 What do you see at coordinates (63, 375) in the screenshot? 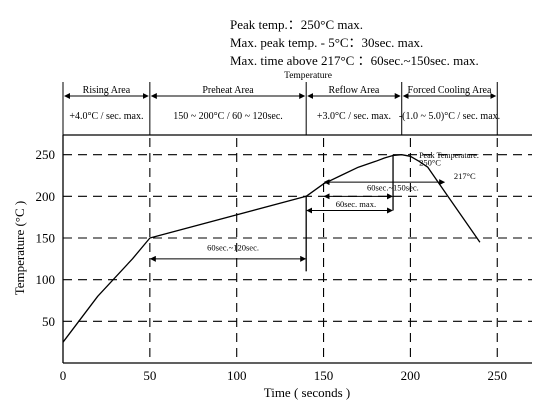
I see `x-tick-label: 0` at bounding box center [63, 375].